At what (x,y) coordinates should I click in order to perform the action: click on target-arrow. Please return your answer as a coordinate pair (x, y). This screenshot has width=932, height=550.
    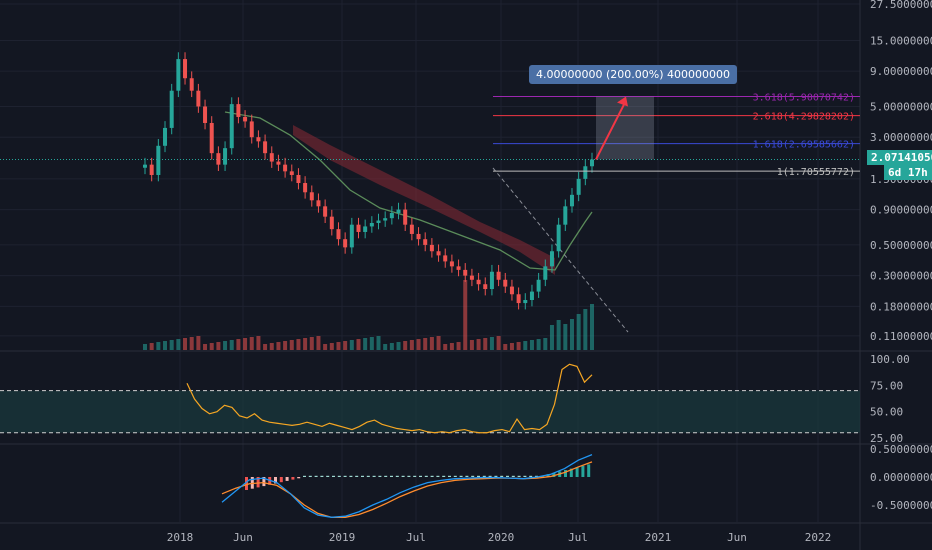
    Looking at the image, I should click on (611, 130).